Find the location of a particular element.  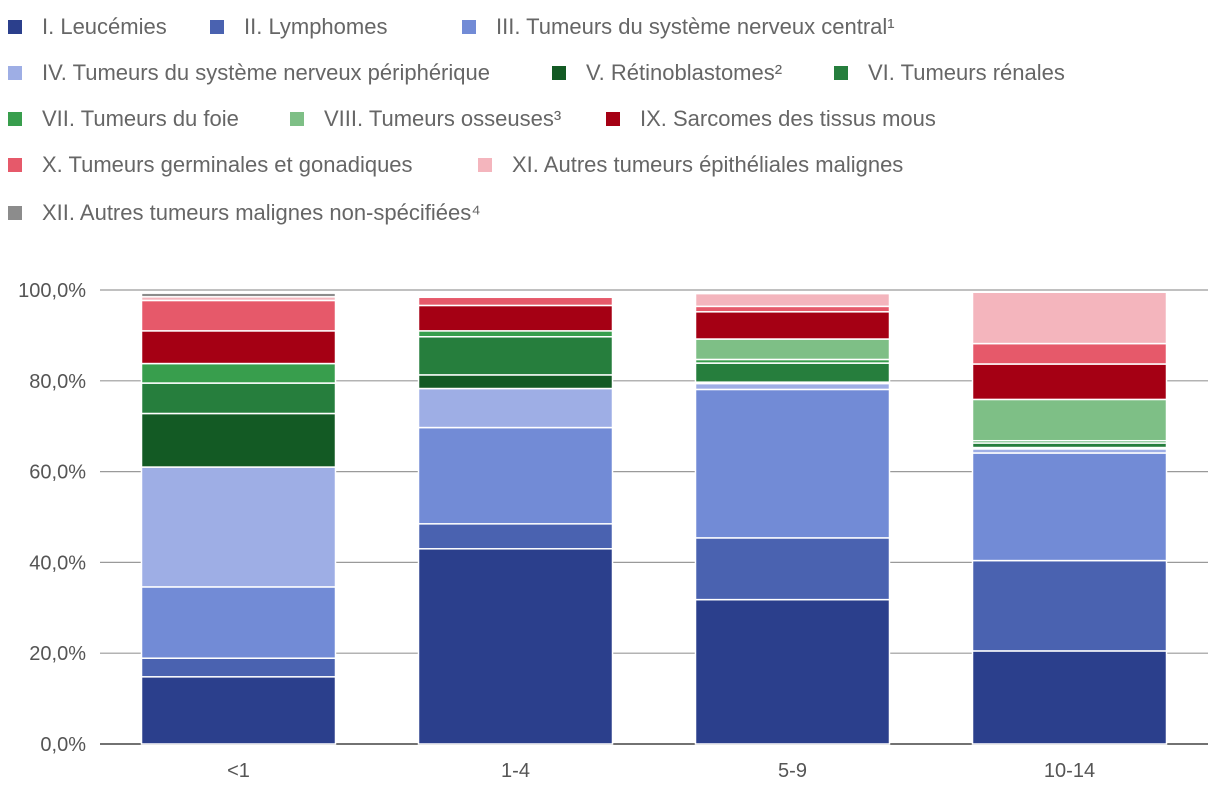

legend-item: I. Leucémies is located at coordinates (87, 27).